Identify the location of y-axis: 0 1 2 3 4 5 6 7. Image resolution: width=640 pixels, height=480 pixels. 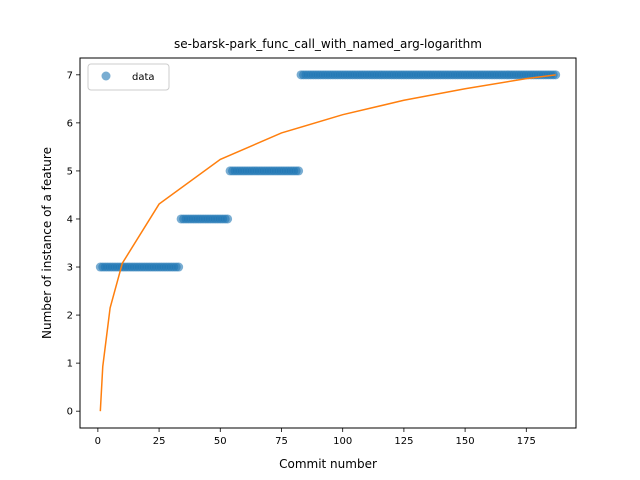
(73, 244).